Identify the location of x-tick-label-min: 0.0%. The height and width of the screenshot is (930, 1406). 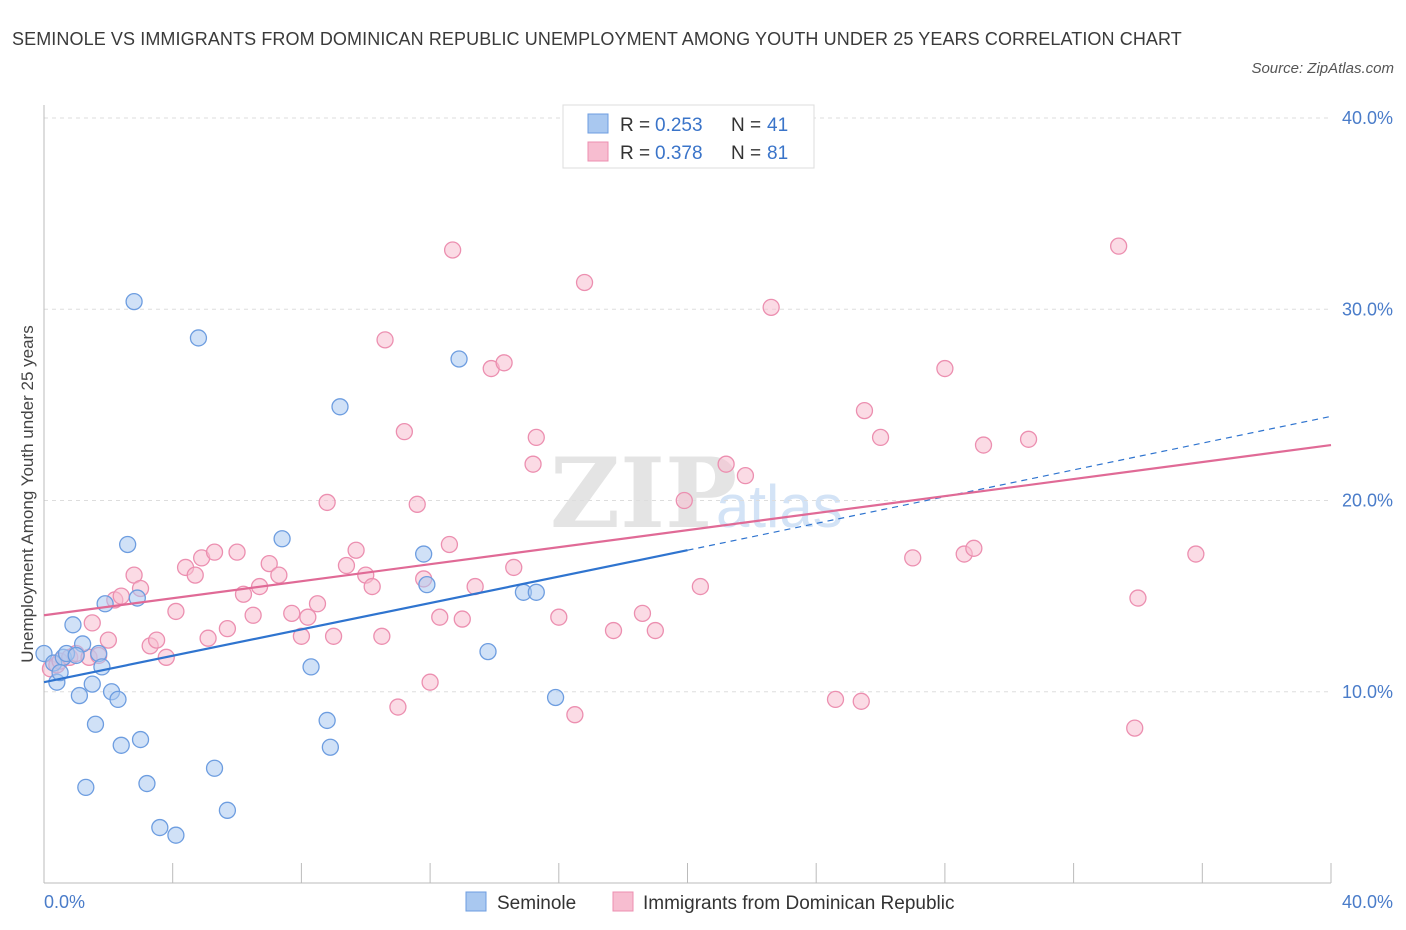
(64, 902).